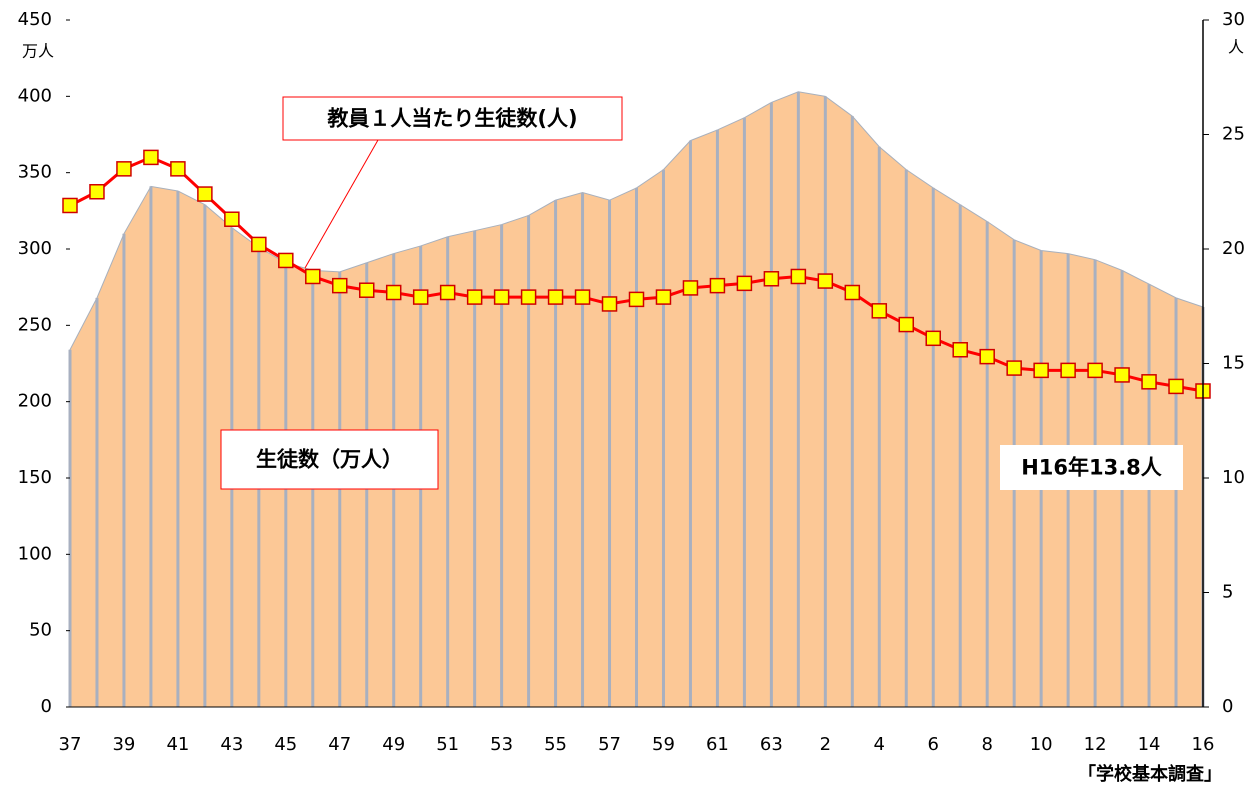 Image resolution: width=1260 pixels, height=787 pixels. Describe the element at coordinates (1233, 477) in the screenshot. I see `y2-tick-label: 10` at that location.